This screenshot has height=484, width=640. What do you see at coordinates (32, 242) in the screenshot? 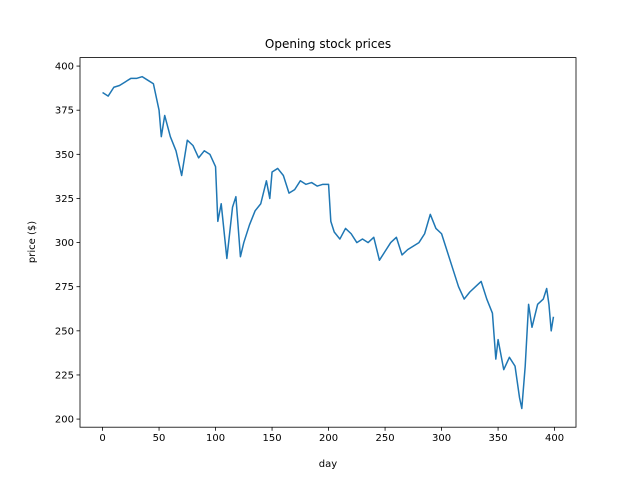
I see `y-axis-label: price ($)` at bounding box center [32, 242].